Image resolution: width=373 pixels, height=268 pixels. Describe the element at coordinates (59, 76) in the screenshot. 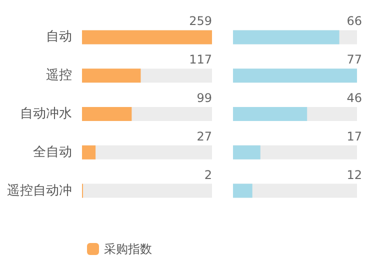

I see `y-tick-label: 遥控` at that location.